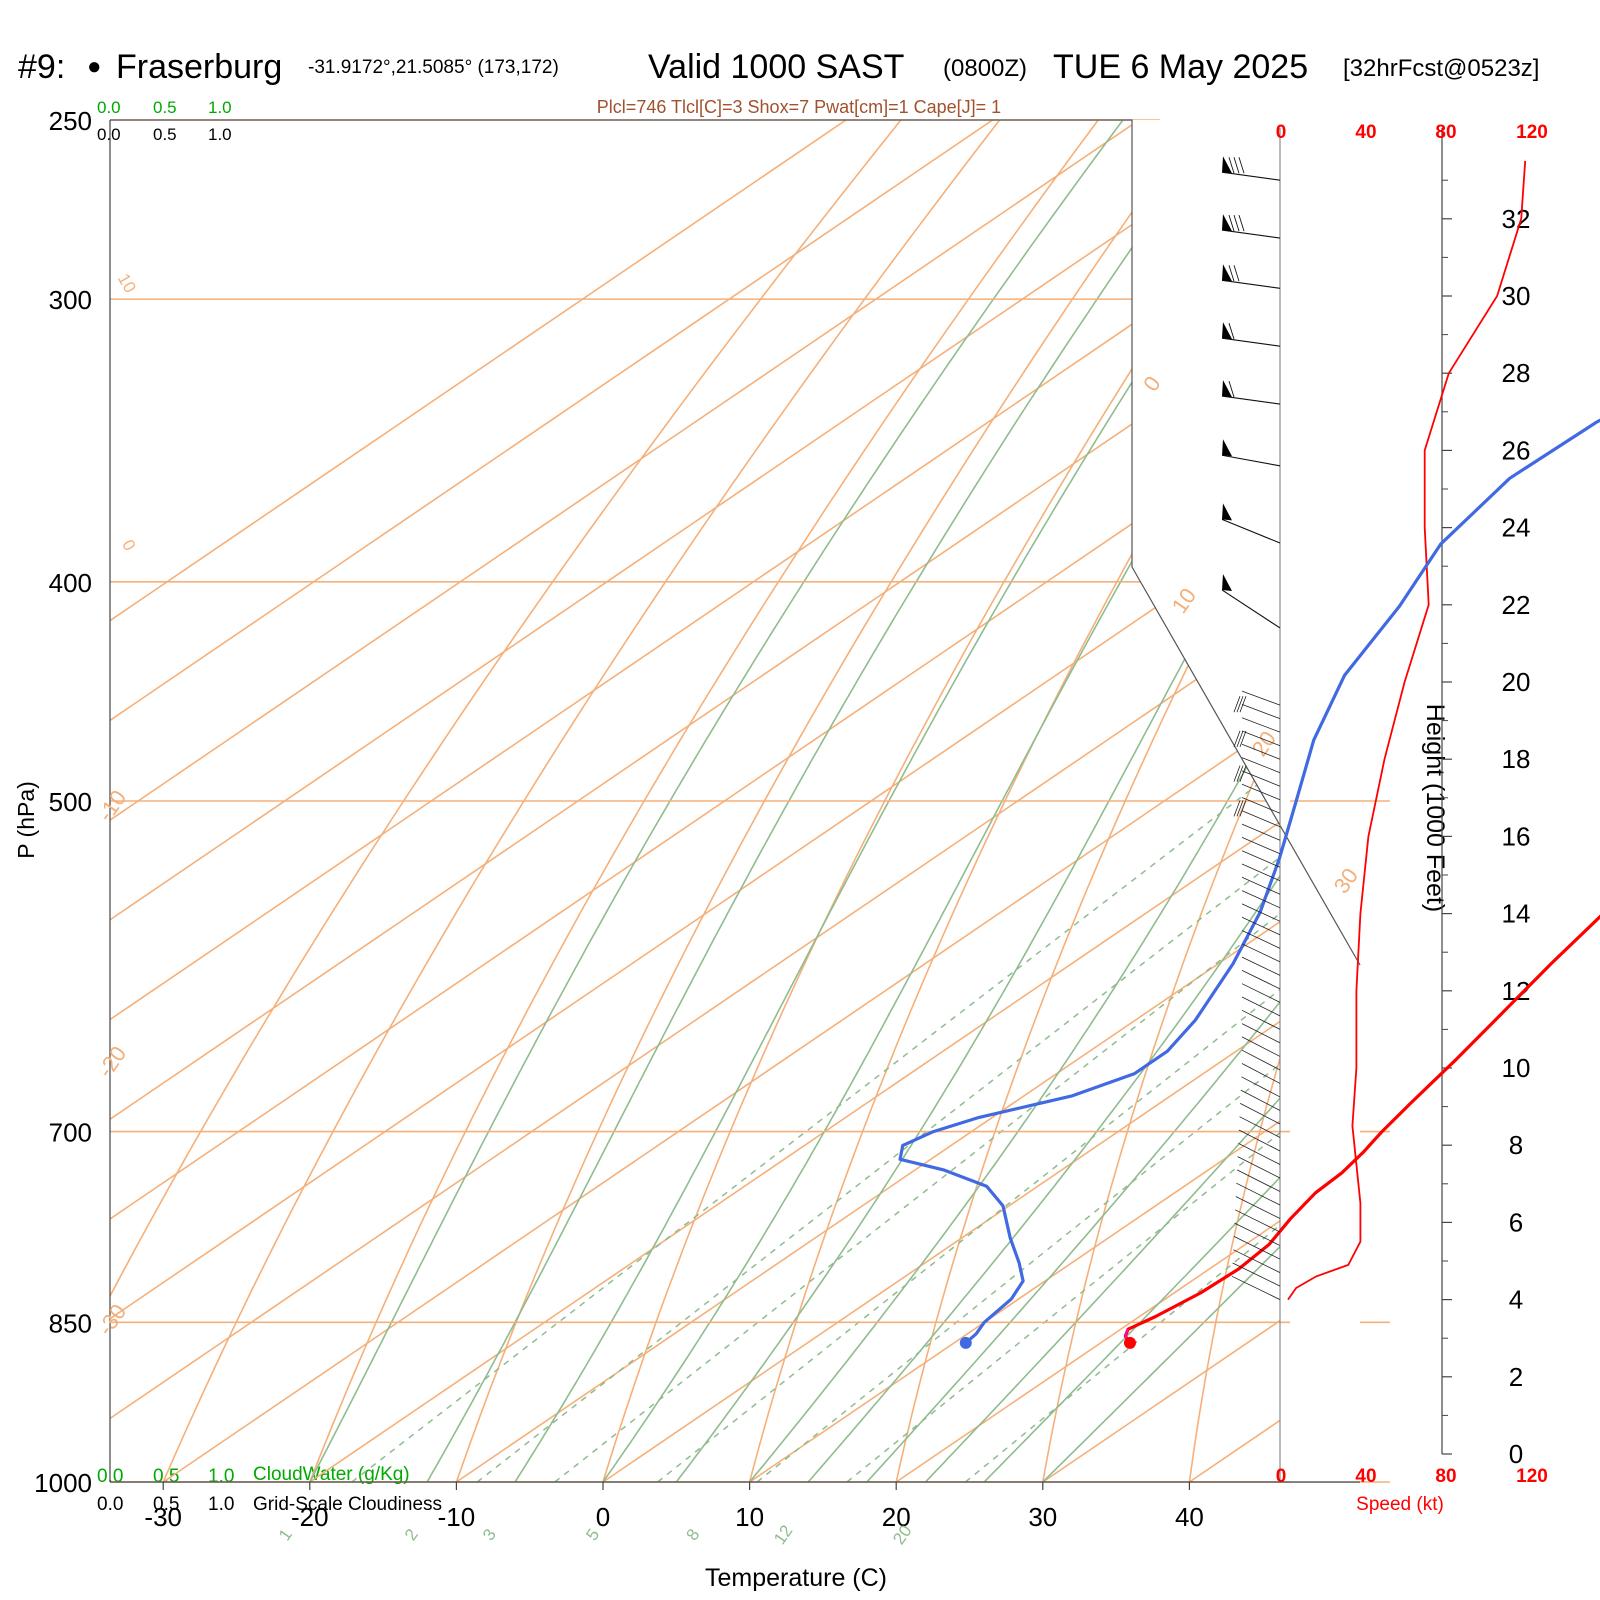 The height and width of the screenshot is (1600, 1600). Describe the element at coordinates (1407, 730) in the screenshot. I see `wind-speed-line` at that location.